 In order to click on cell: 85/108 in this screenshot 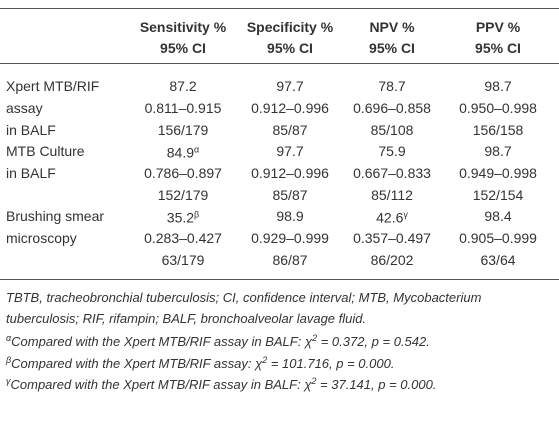, I will do `click(392, 130)`.